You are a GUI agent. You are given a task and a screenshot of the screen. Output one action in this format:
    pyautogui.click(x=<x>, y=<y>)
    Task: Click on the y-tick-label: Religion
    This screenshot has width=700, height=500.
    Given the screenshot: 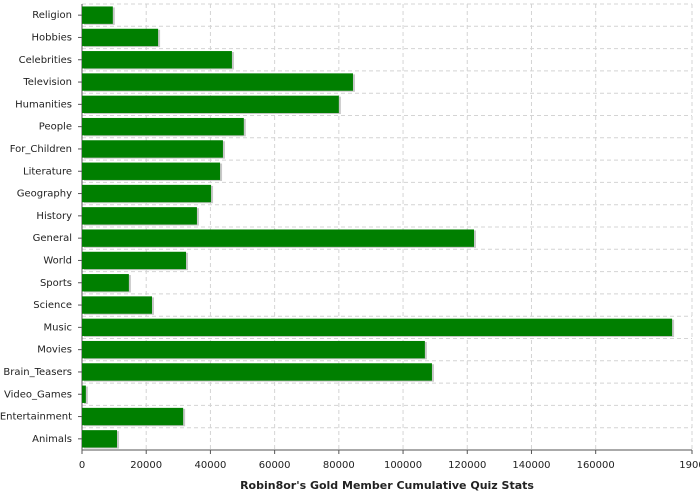 What is the action you would take?
    pyautogui.click(x=52, y=15)
    